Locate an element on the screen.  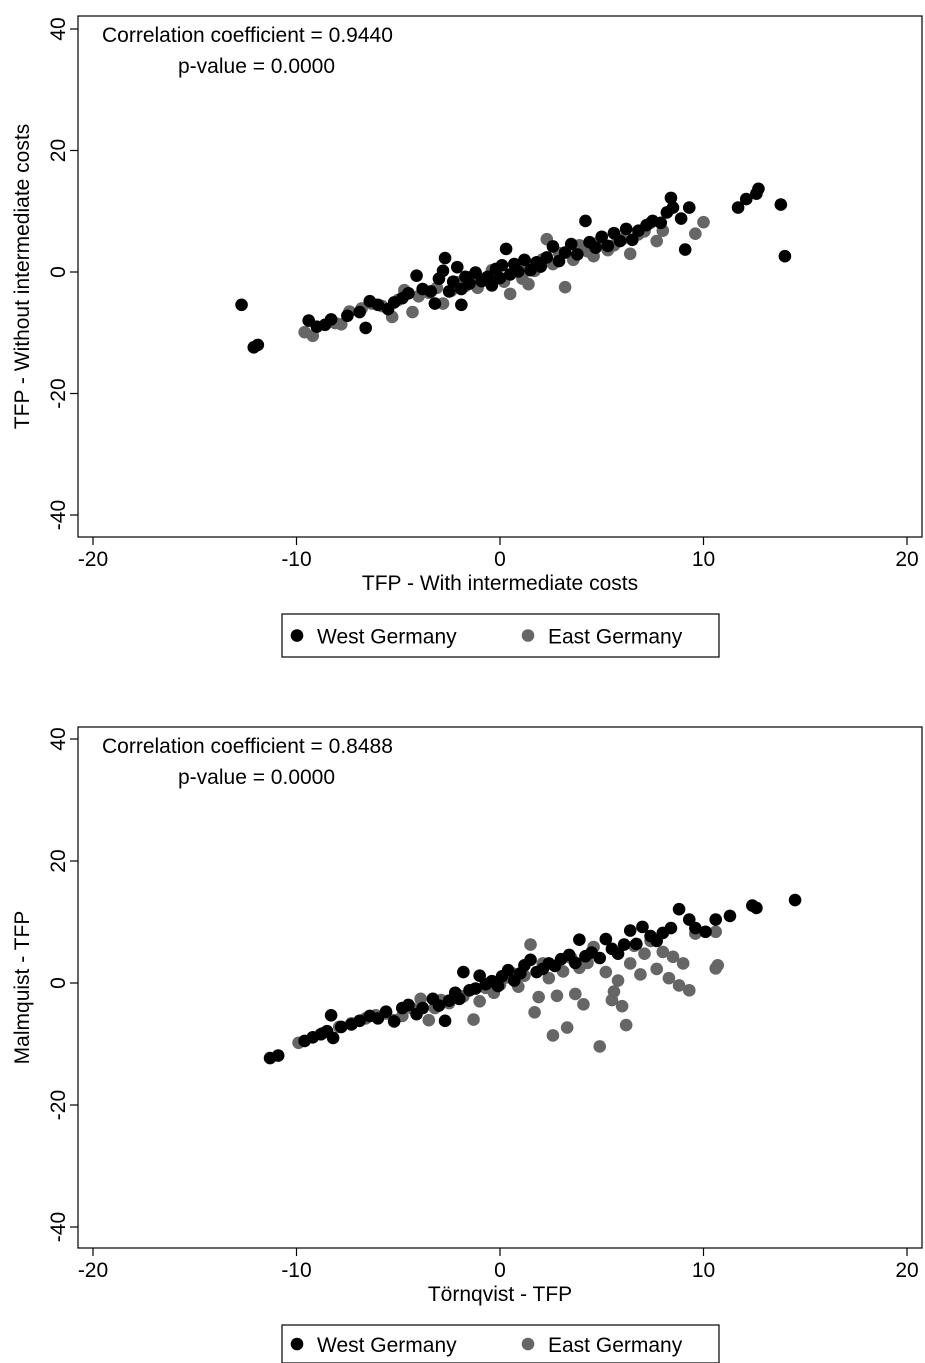
y-tick-label: -20 is located at coordinates (58, 1105).